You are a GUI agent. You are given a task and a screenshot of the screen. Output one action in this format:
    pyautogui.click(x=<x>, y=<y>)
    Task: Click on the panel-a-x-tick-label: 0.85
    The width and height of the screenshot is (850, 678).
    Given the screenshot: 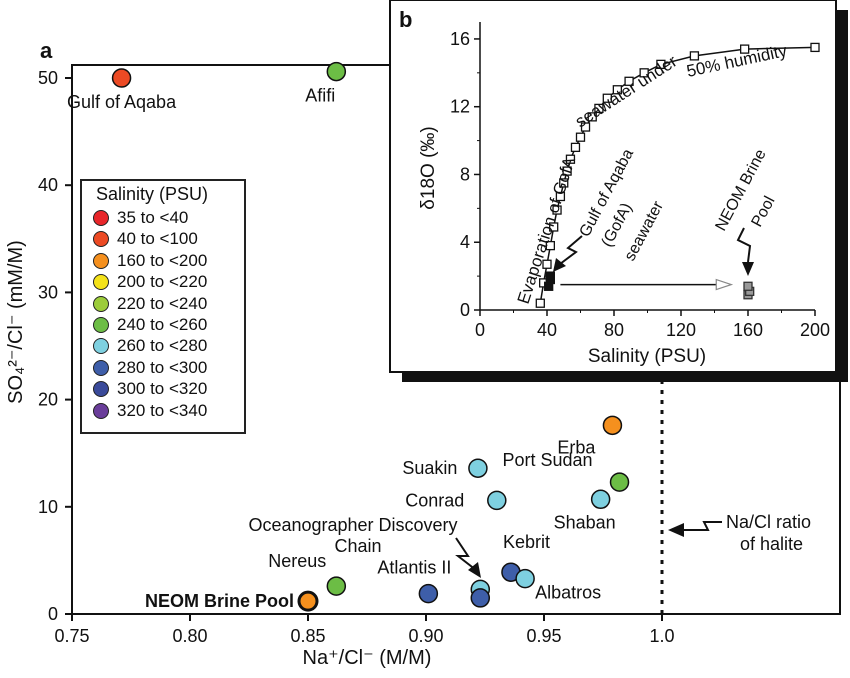 What is the action you would take?
    pyautogui.click(x=307, y=636)
    